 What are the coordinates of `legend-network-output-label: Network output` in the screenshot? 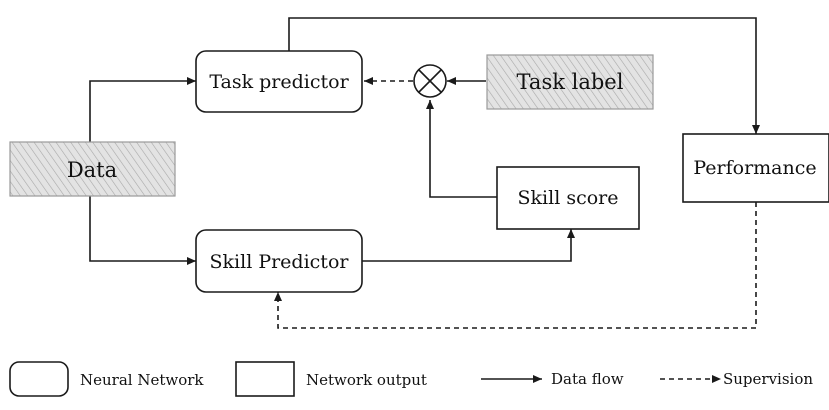 It's located at (366, 380).